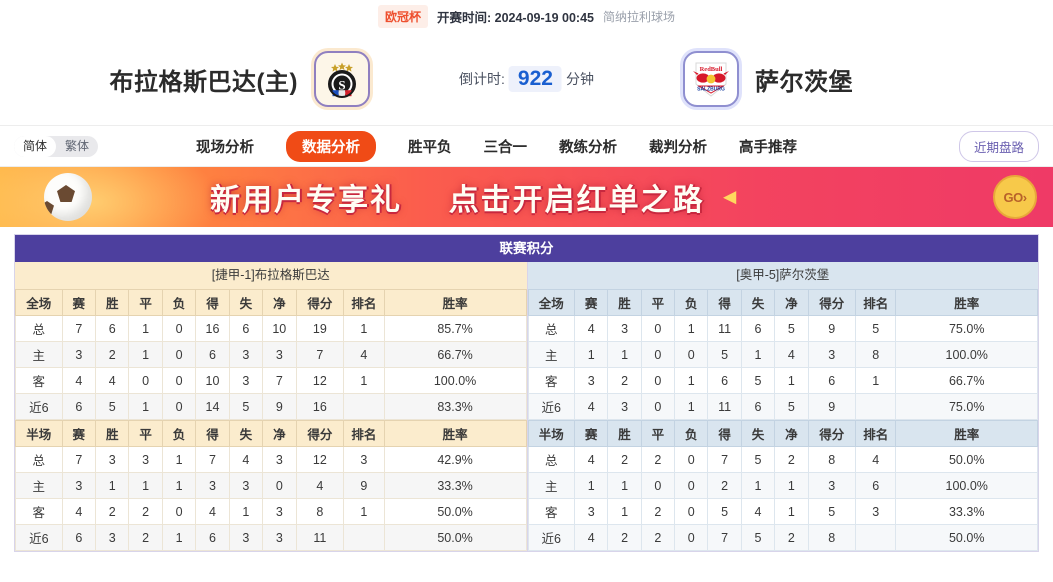 The height and width of the screenshot is (582, 1053). What do you see at coordinates (430, 147) in the screenshot?
I see `tab-win-draw-loss: 胜平负` at bounding box center [430, 147].